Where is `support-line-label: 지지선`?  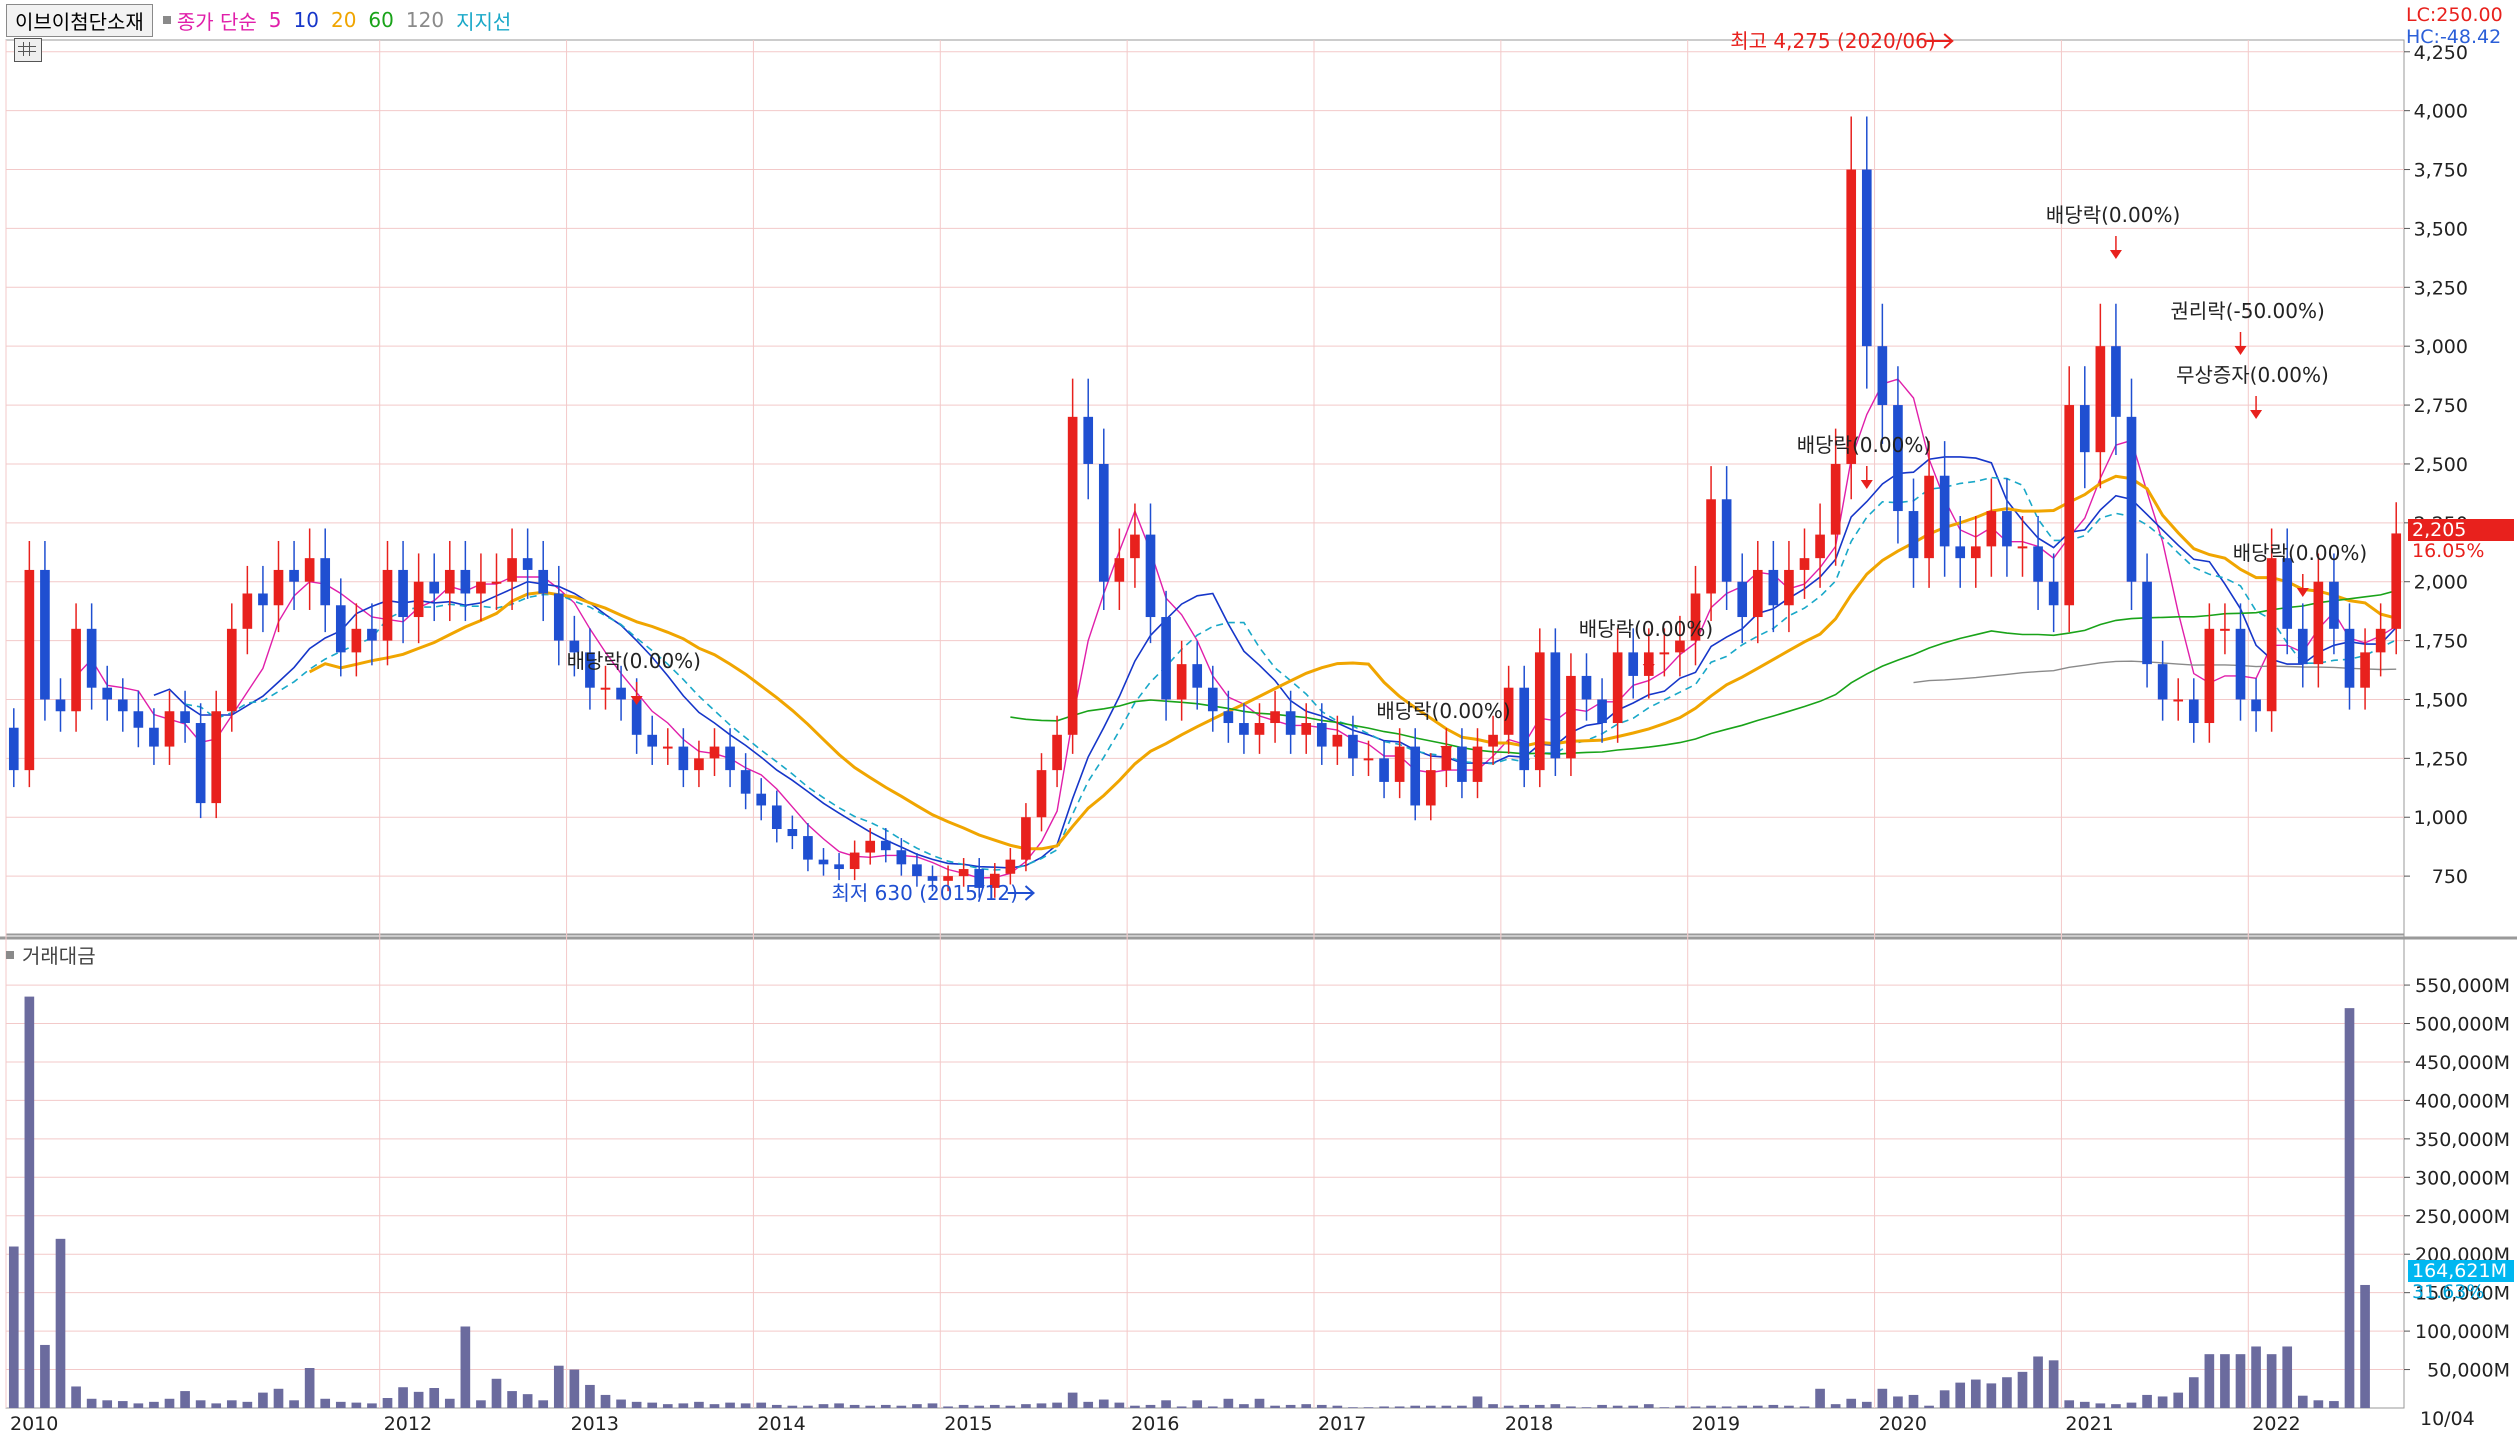 support-line-label: 지지선 is located at coordinates (484, 21).